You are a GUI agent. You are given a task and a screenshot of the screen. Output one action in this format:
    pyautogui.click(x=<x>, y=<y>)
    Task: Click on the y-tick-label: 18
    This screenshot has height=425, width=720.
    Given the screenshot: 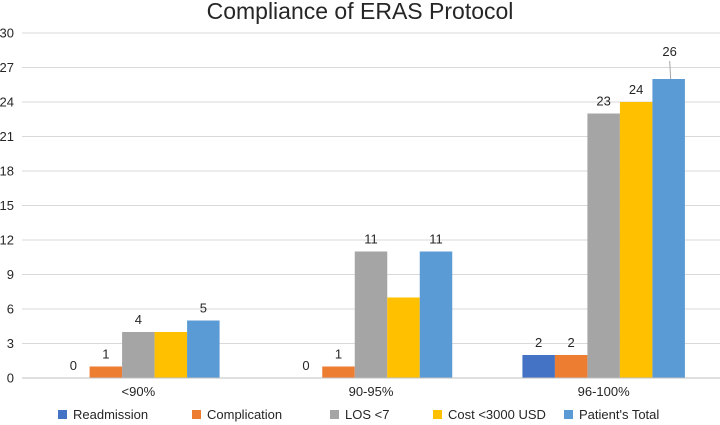 What is the action you would take?
    pyautogui.click(x=7, y=171)
    